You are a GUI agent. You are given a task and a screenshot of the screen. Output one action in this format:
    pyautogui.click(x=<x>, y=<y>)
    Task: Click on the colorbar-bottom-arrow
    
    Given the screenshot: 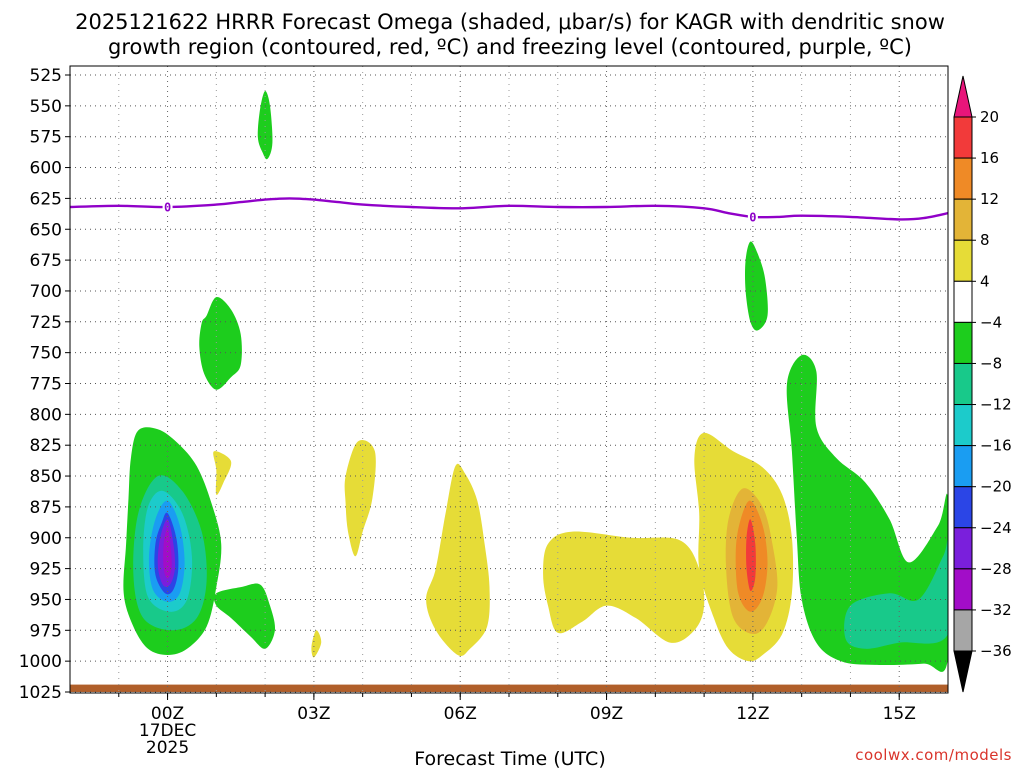 What is the action you would take?
    pyautogui.click(x=963, y=671)
    